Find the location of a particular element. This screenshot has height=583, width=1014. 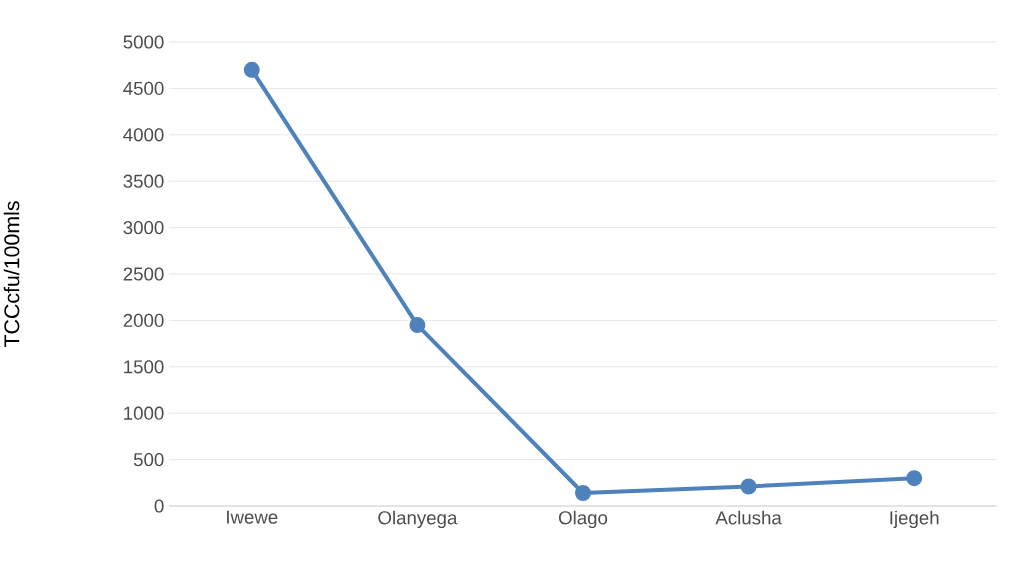

x-tick-label: Aclusha is located at coordinates (748, 517).